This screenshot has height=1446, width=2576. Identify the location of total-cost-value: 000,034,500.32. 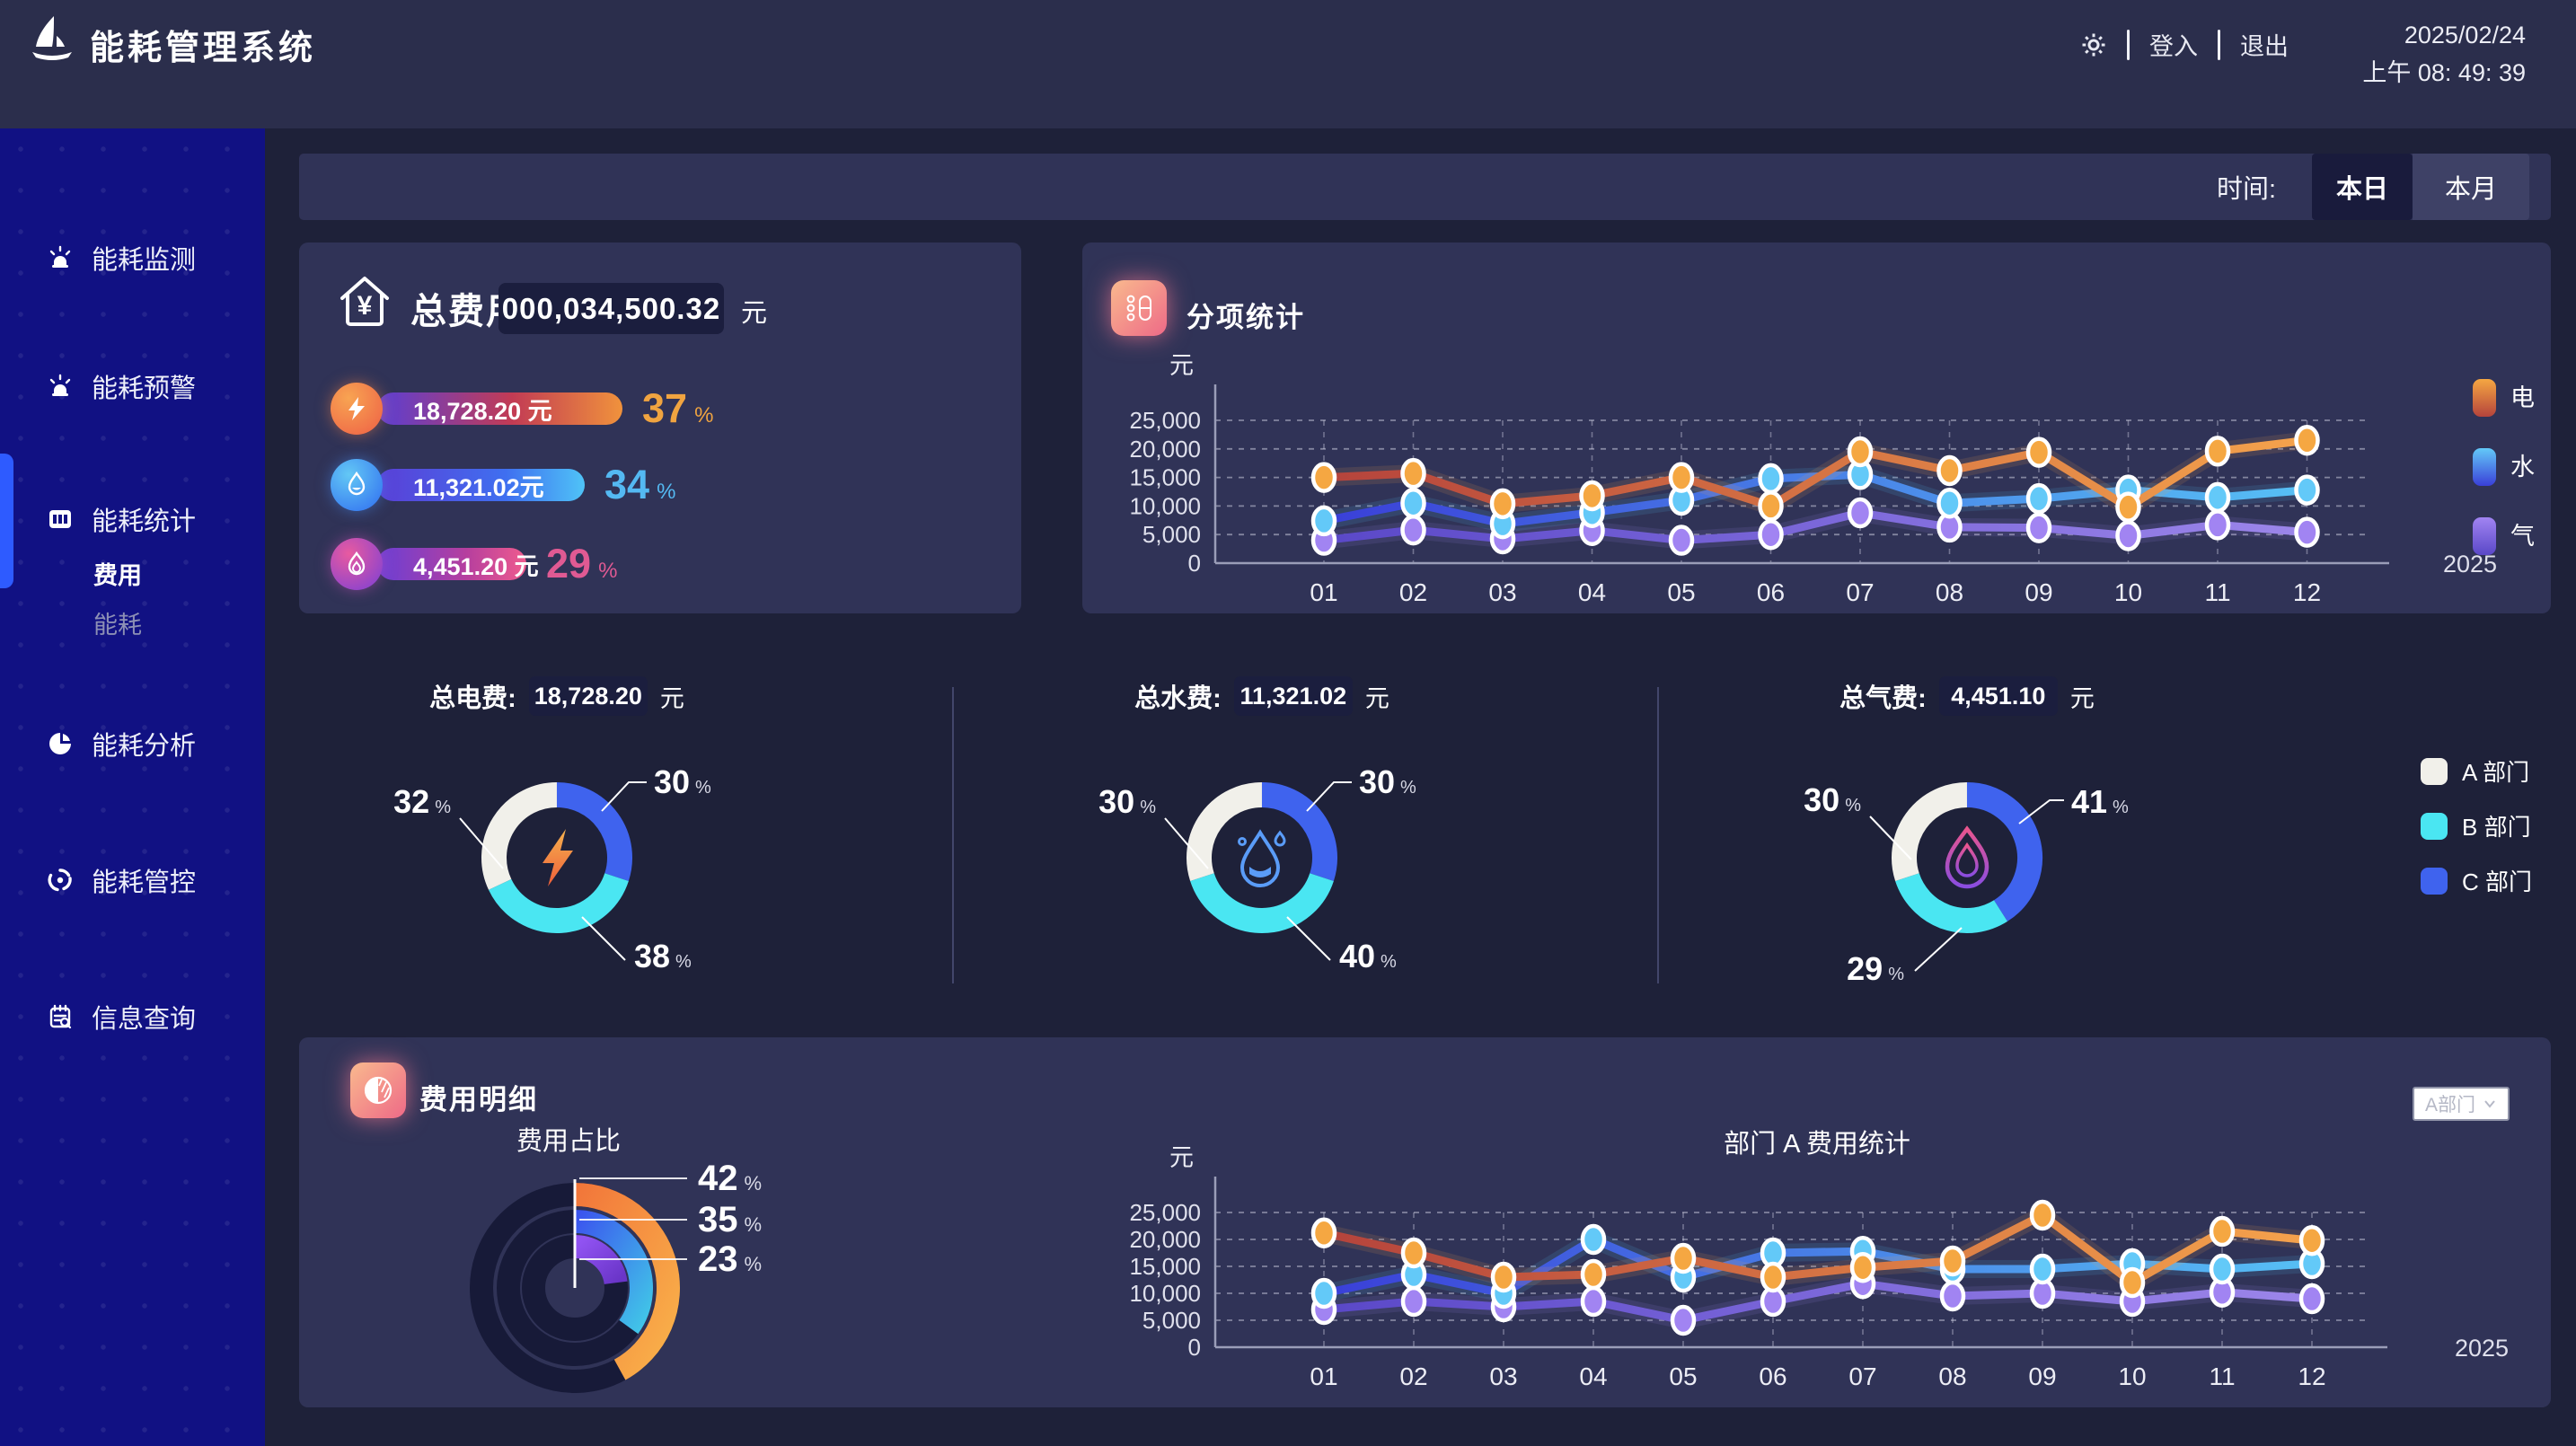
(611, 308).